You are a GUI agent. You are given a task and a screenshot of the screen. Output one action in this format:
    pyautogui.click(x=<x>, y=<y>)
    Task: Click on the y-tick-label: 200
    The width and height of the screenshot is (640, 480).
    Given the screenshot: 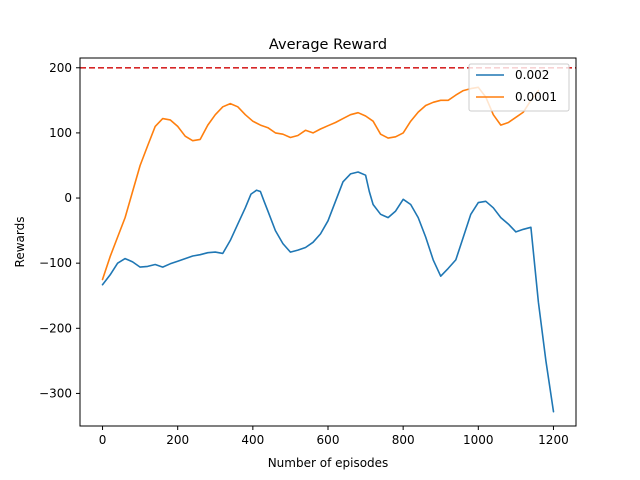 What is the action you would take?
    pyautogui.click(x=60, y=68)
    